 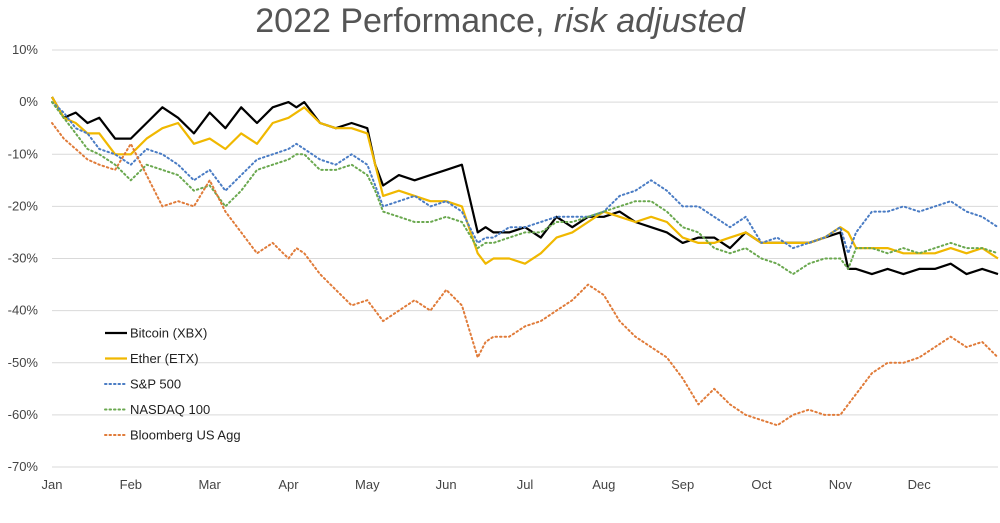 What do you see at coordinates (446, 484) in the screenshot?
I see `x-tick-label: Jun` at bounding box center [446, 484].